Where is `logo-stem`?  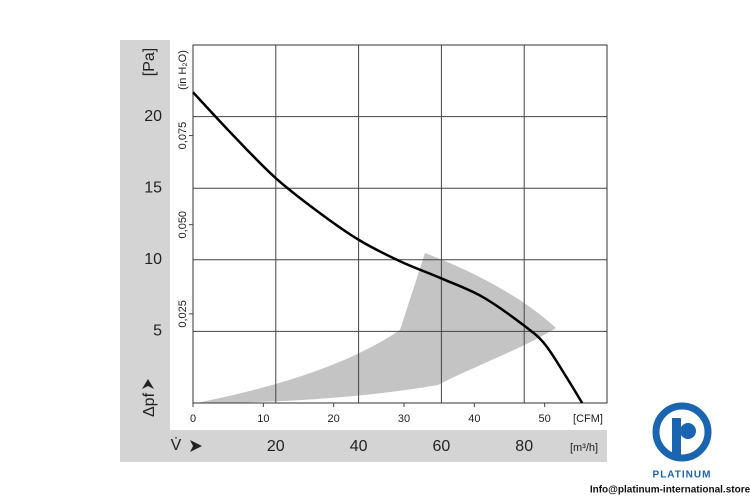
logo-stem is located at coordinates (676, 438).